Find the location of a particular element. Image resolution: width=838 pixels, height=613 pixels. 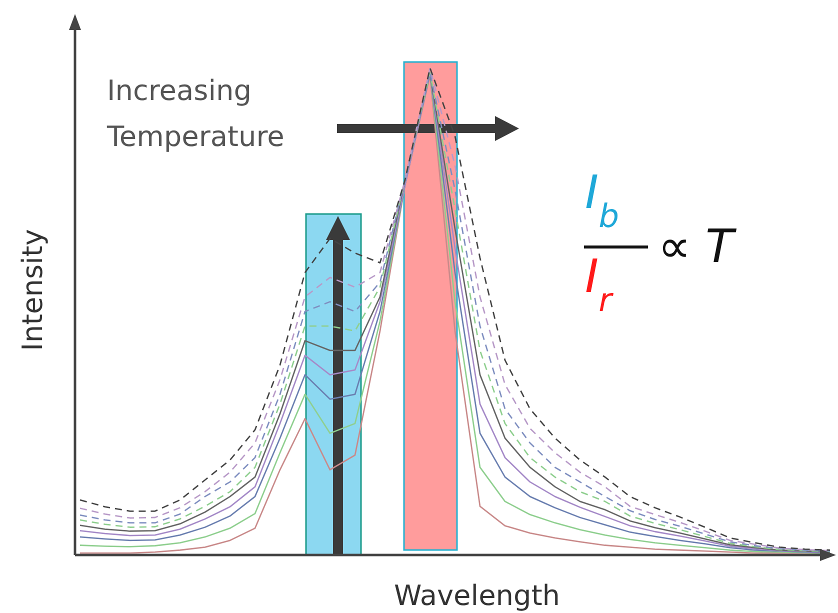

y-axis-title: Intensity is located at coordinates (32, 290).